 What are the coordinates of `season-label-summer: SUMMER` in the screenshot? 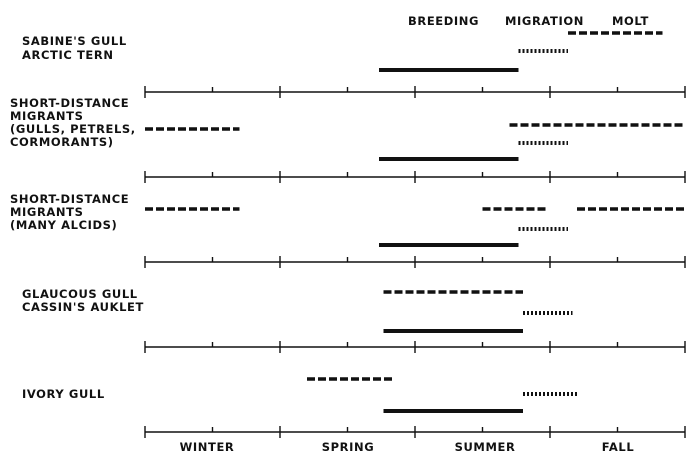 It's located at (485, 447).